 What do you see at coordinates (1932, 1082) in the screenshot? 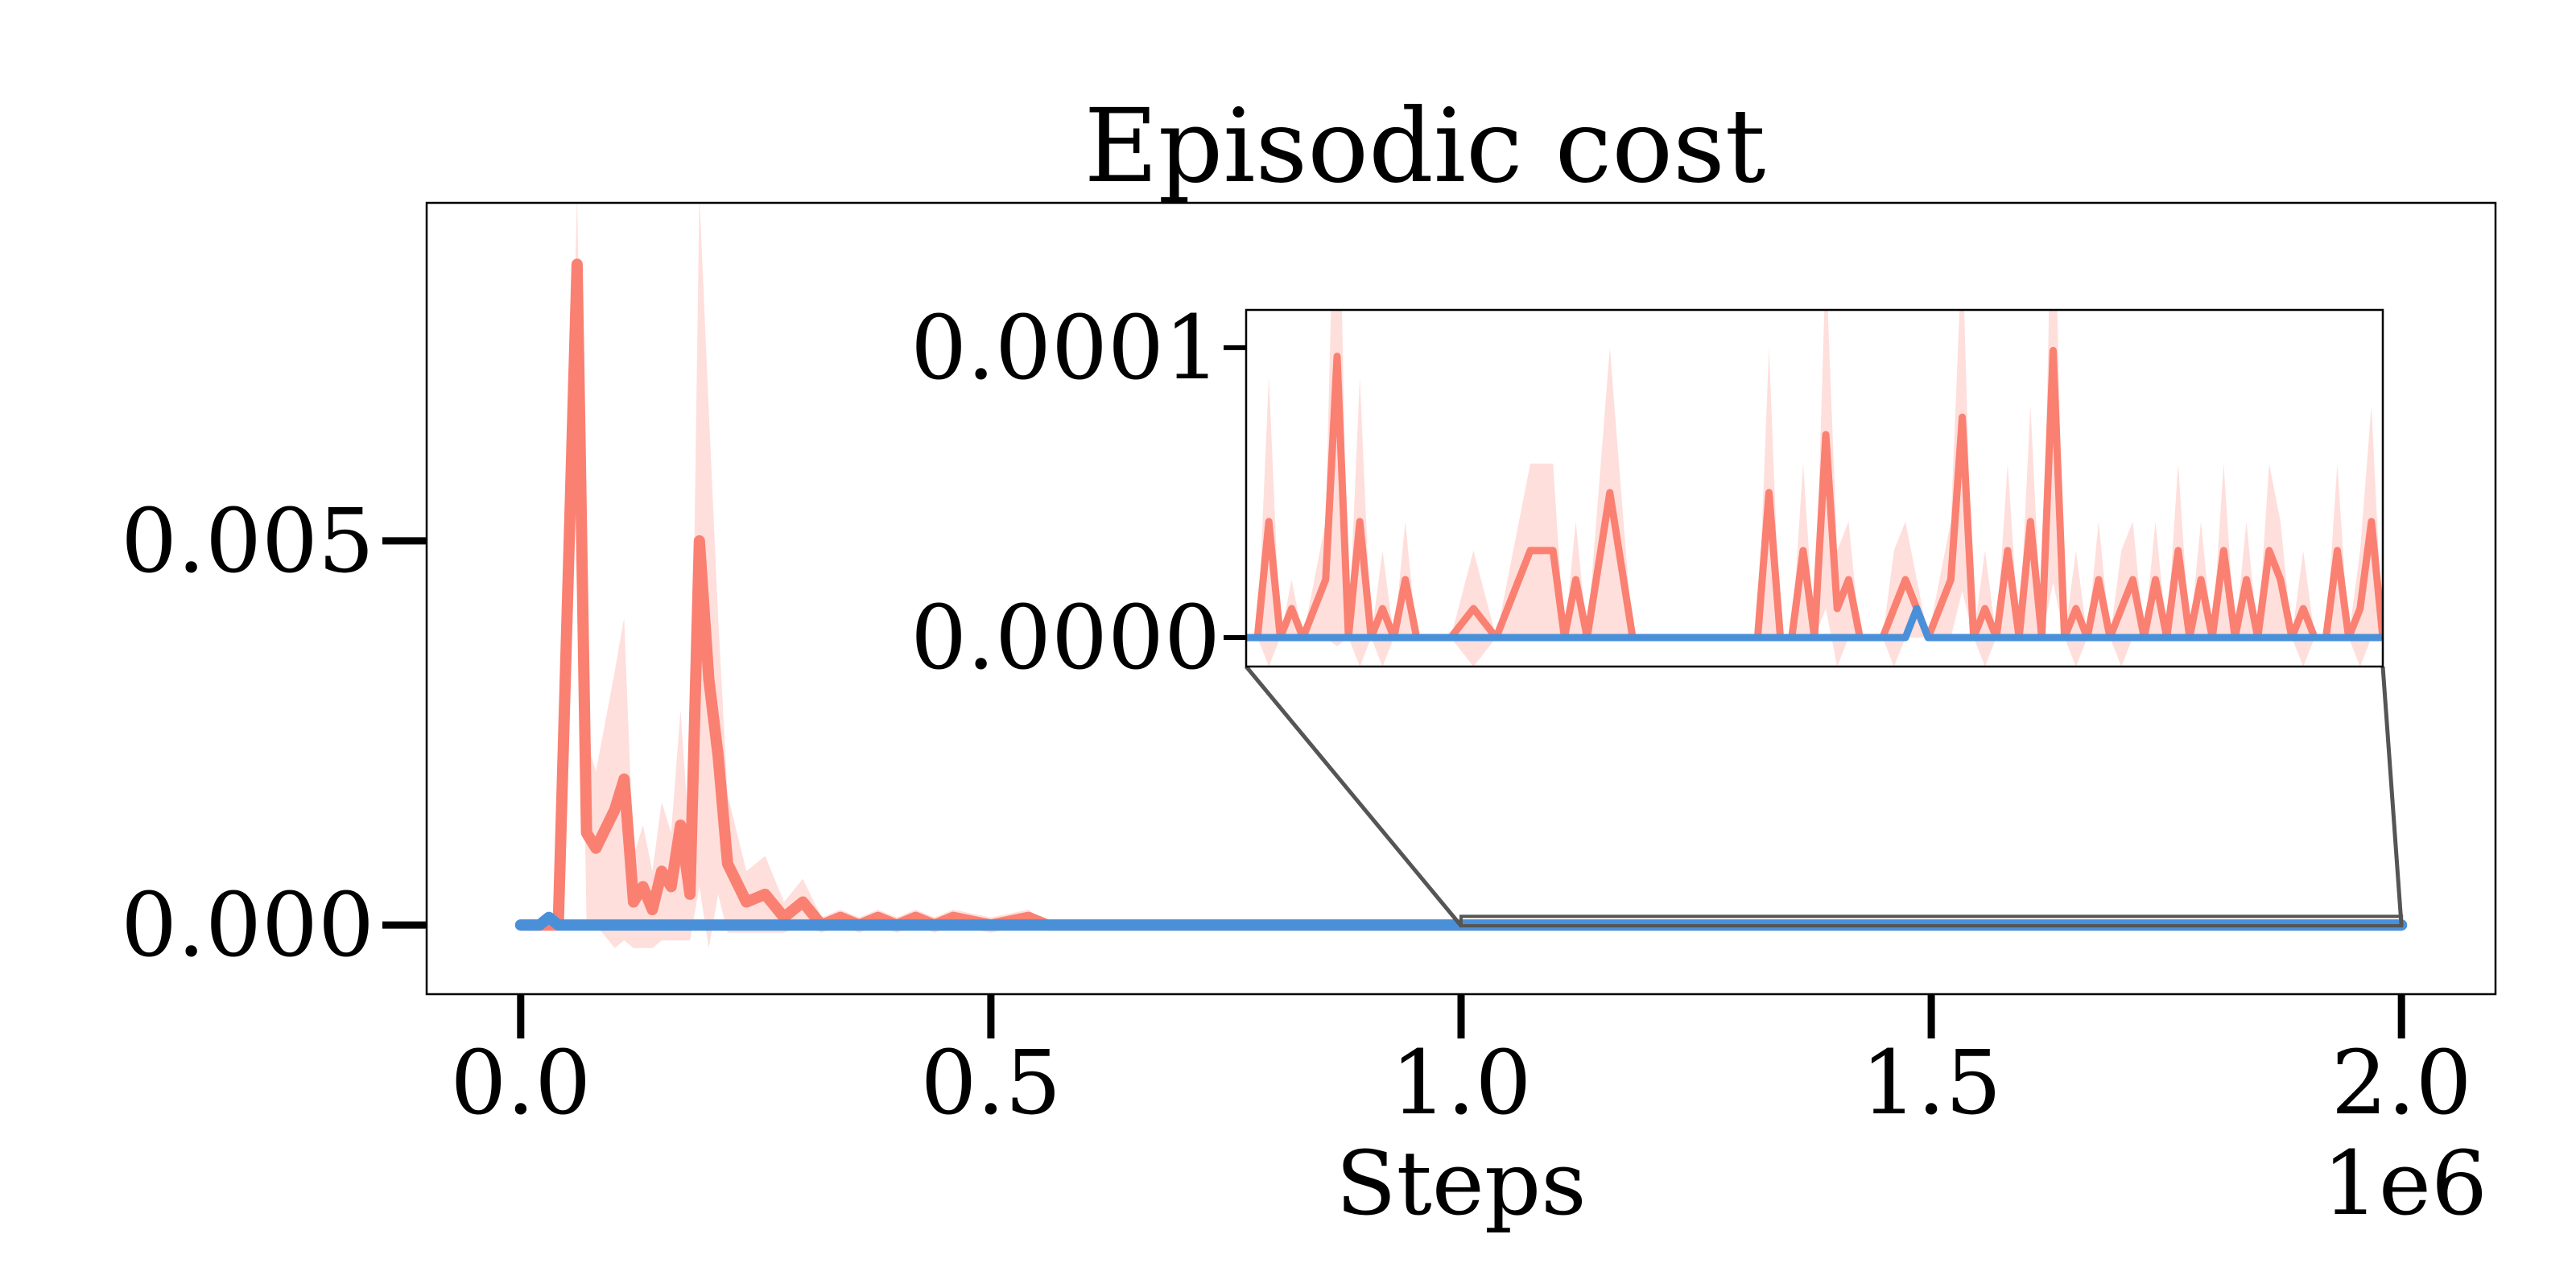
I see `x-tick-label: 1.5` at bounding box center [1932, 1082].